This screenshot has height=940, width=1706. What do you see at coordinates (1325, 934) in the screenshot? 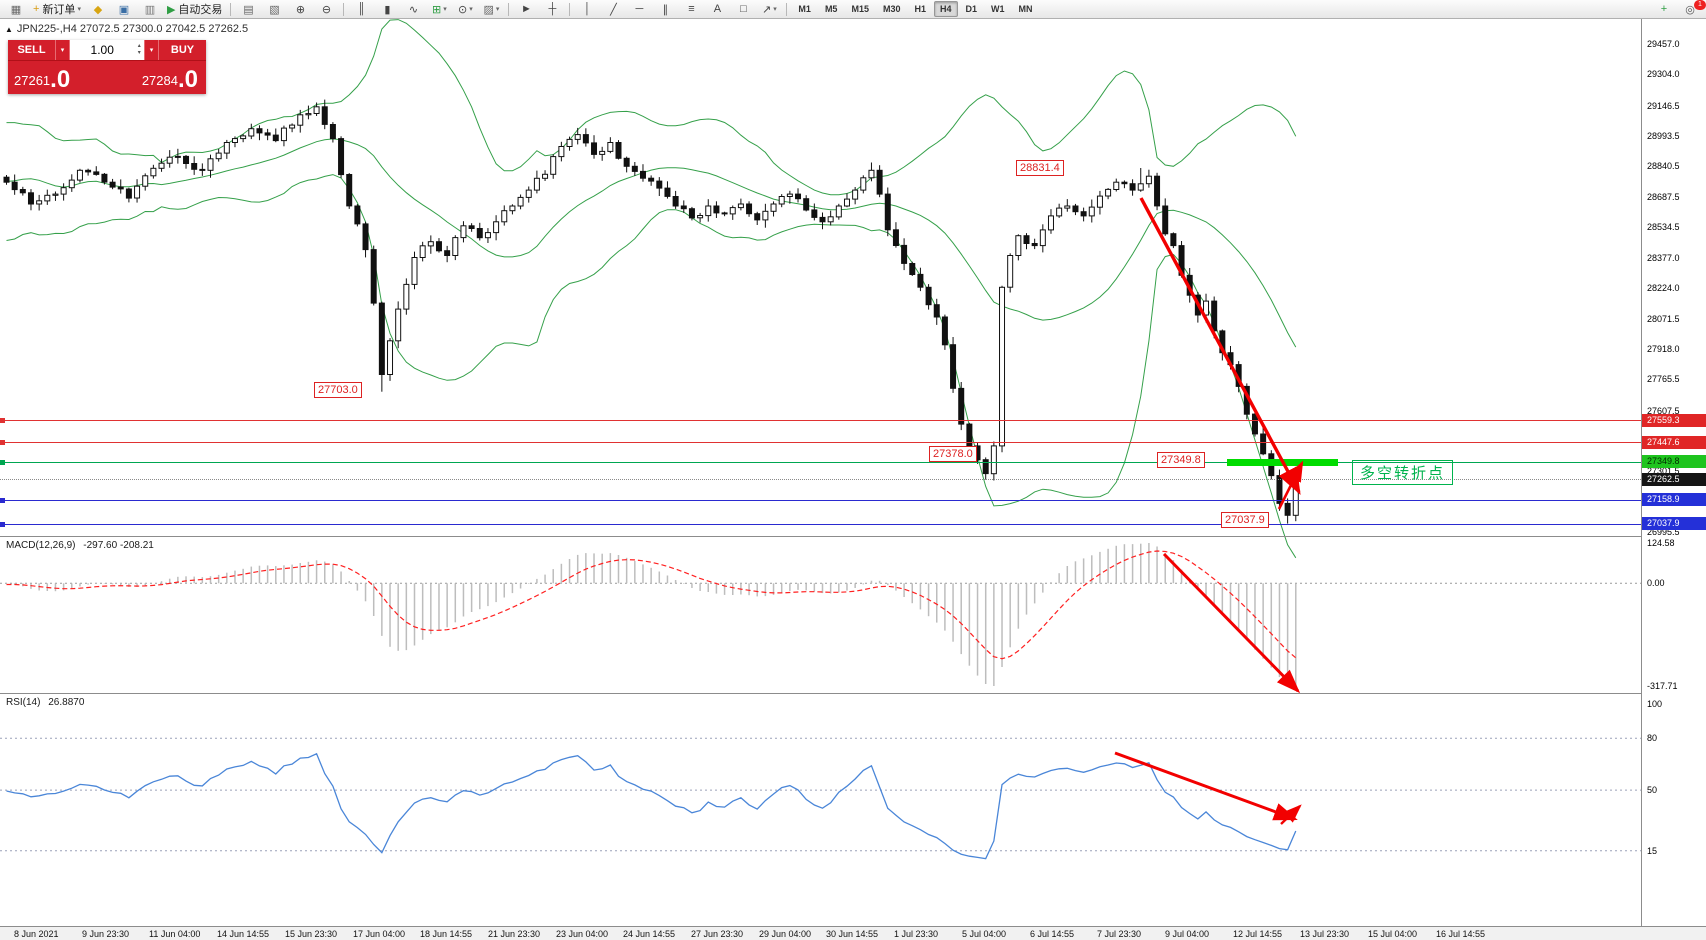
I see `time-tick: 13 Jul 23:30` at bounding box center [1325, 934].